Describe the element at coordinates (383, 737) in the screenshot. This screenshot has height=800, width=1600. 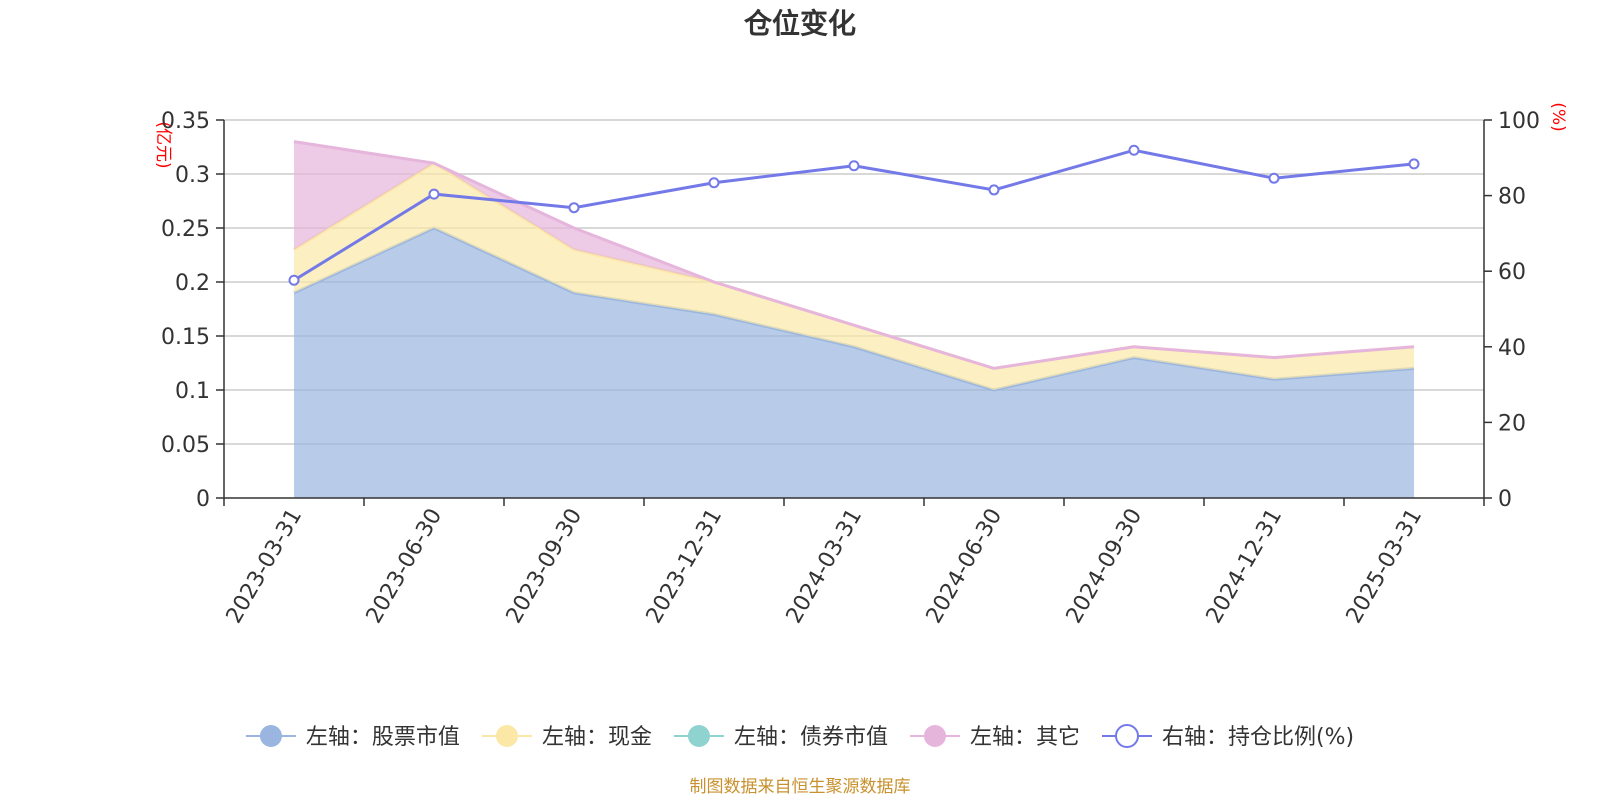
I see `legend-label: 左轴：股票市值` at that location.